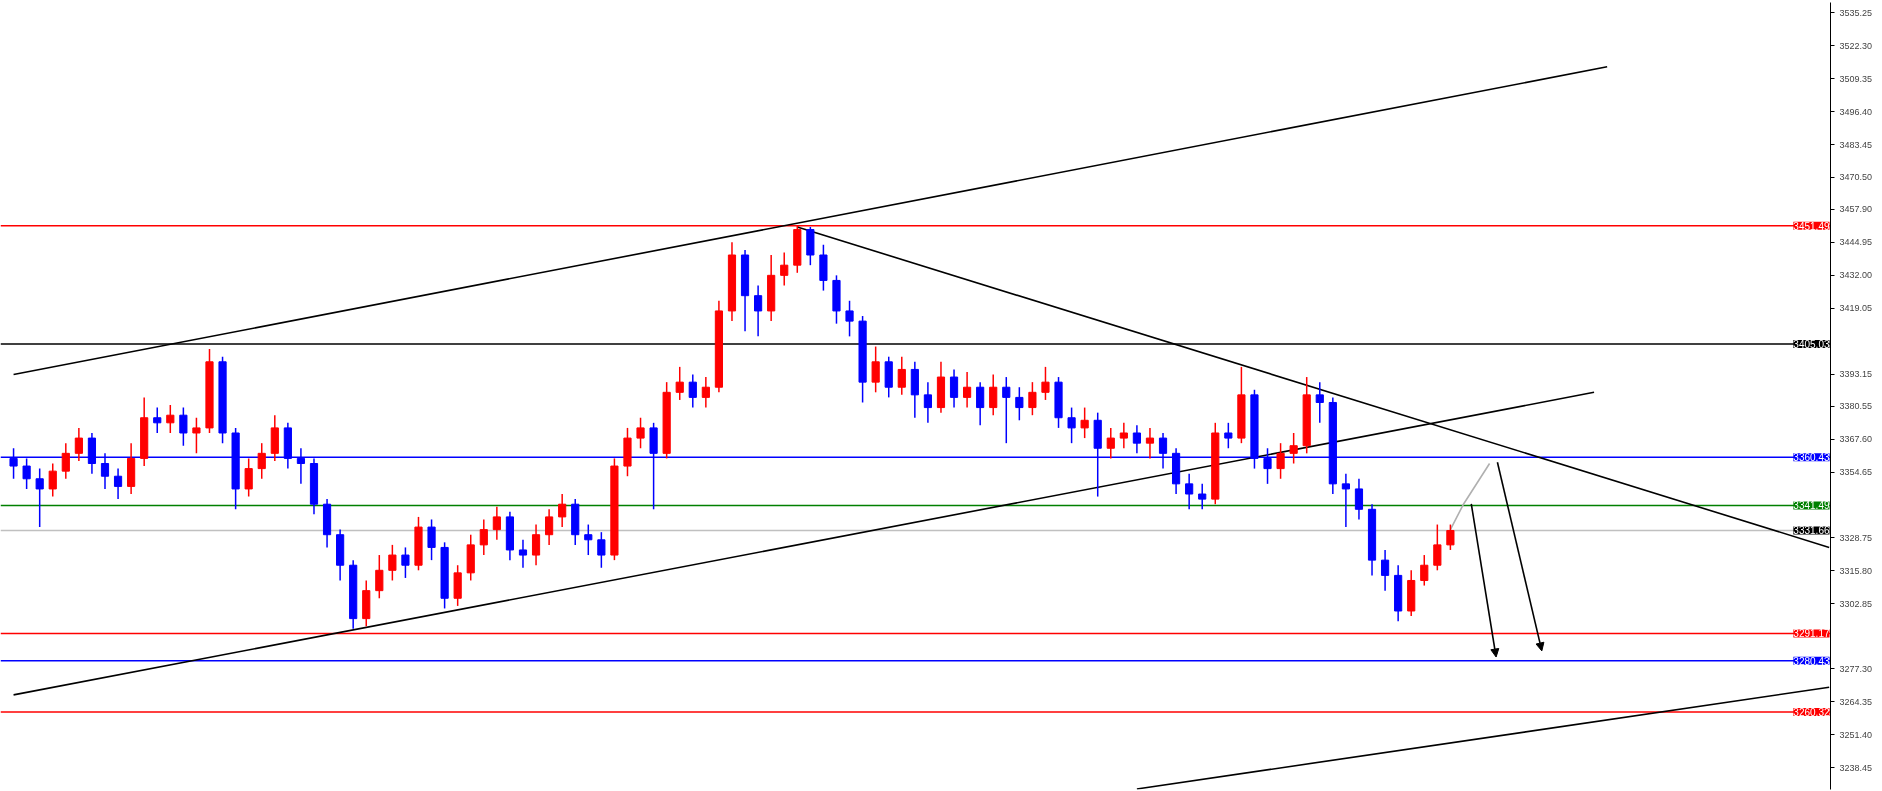  What do you see at coordinates (1856, 570) in the screenshot?
I see `y-tick-label: 3315.80` at bounding box center [1856, 570].